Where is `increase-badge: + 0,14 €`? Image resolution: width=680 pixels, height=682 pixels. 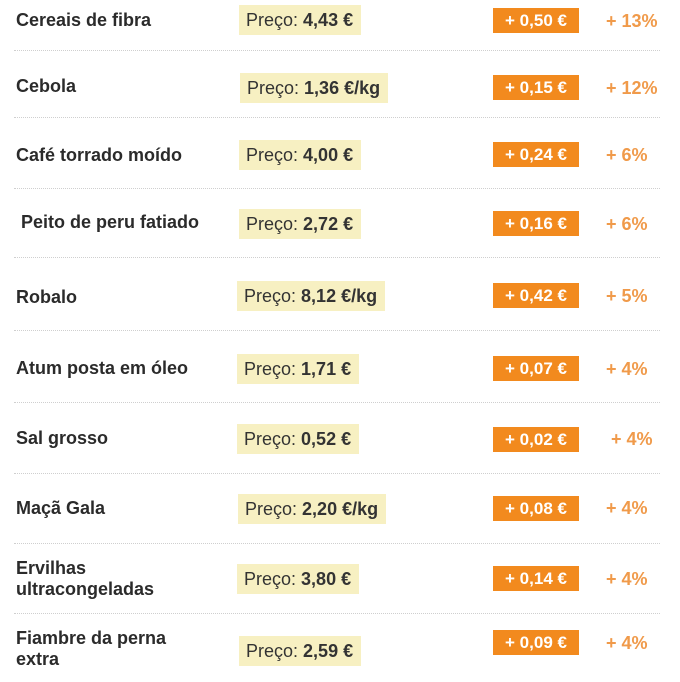
increase-badge: + 0,14 € is located at coordinates (536, 578).